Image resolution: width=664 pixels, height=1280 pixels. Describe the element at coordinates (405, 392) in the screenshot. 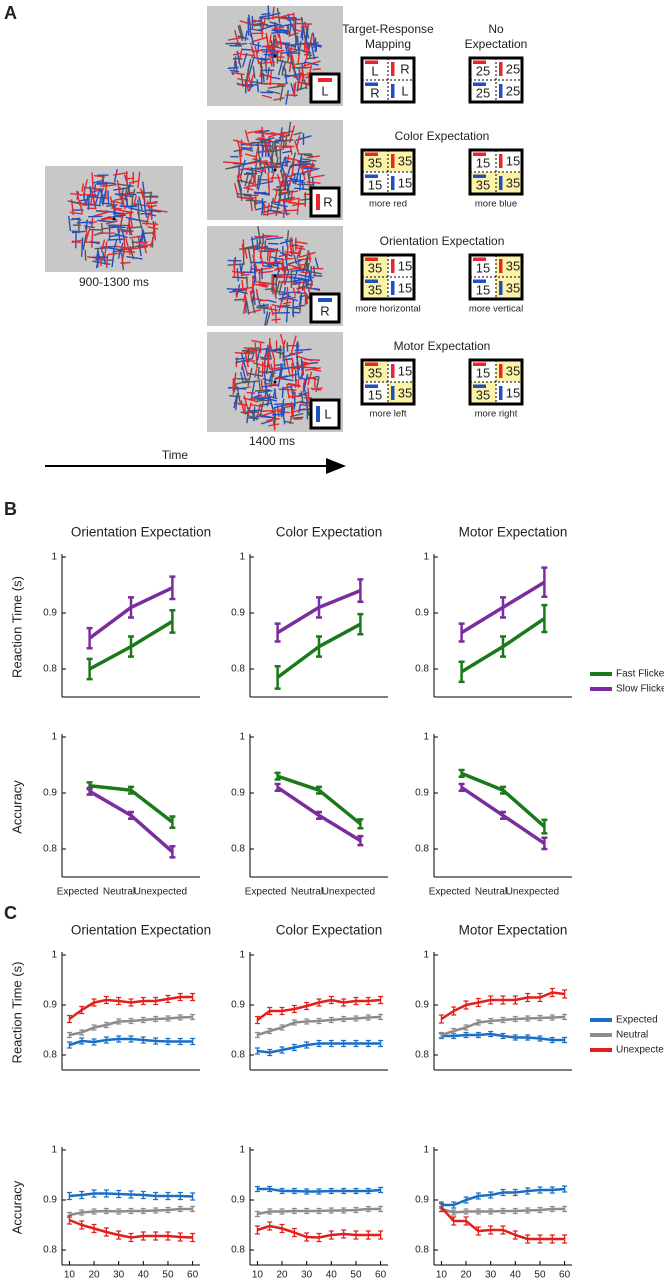

I see `cell-value: 35` at that location.